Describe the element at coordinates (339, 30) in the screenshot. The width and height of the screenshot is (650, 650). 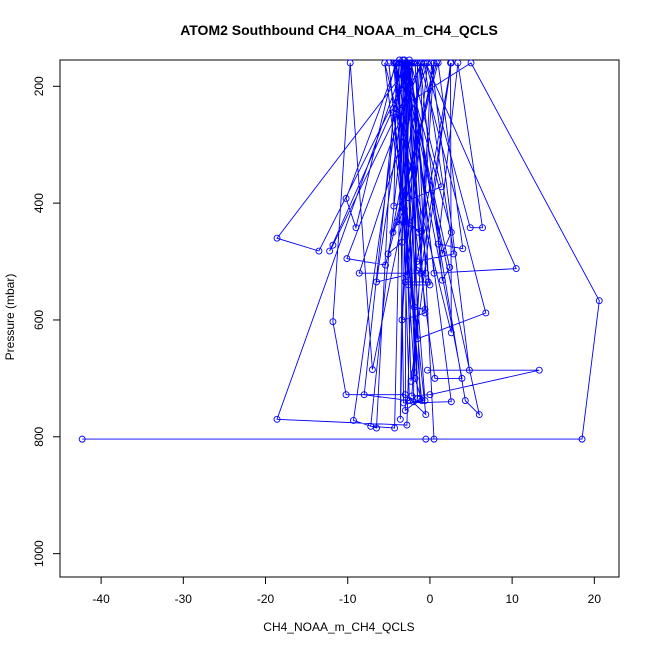
I see `chart-title: ATOM2 Southbound CH4_NOAA_m_CH4_QCLS` at that location.